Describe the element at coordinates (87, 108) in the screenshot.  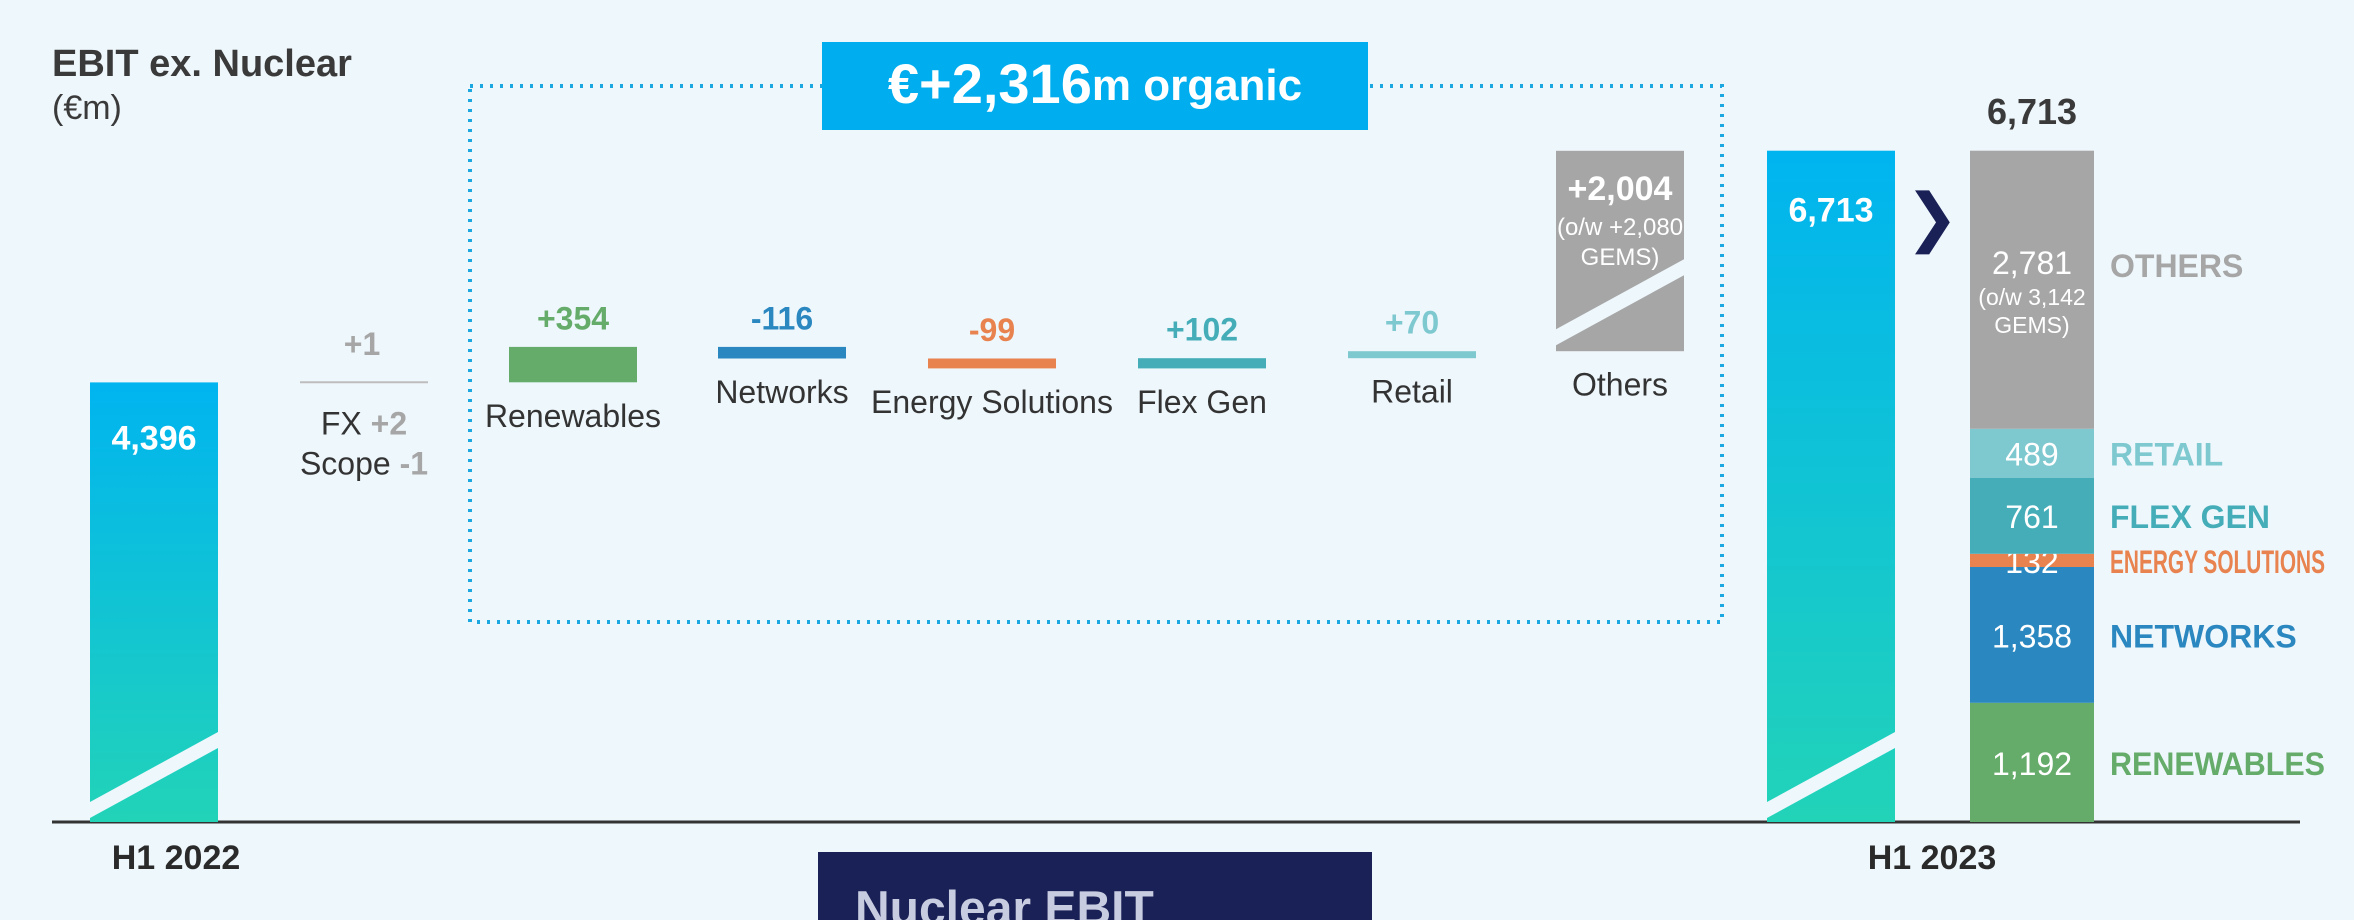
I see `chart-subtitle: (€m)` at that location.